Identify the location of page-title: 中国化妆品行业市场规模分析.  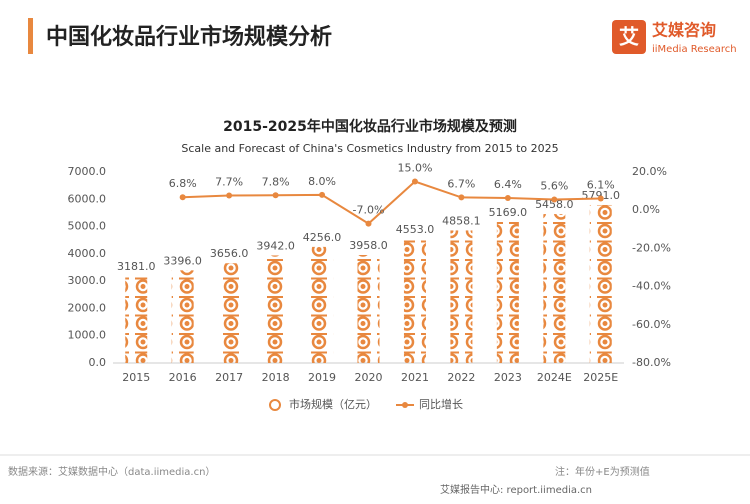
(189, 37).